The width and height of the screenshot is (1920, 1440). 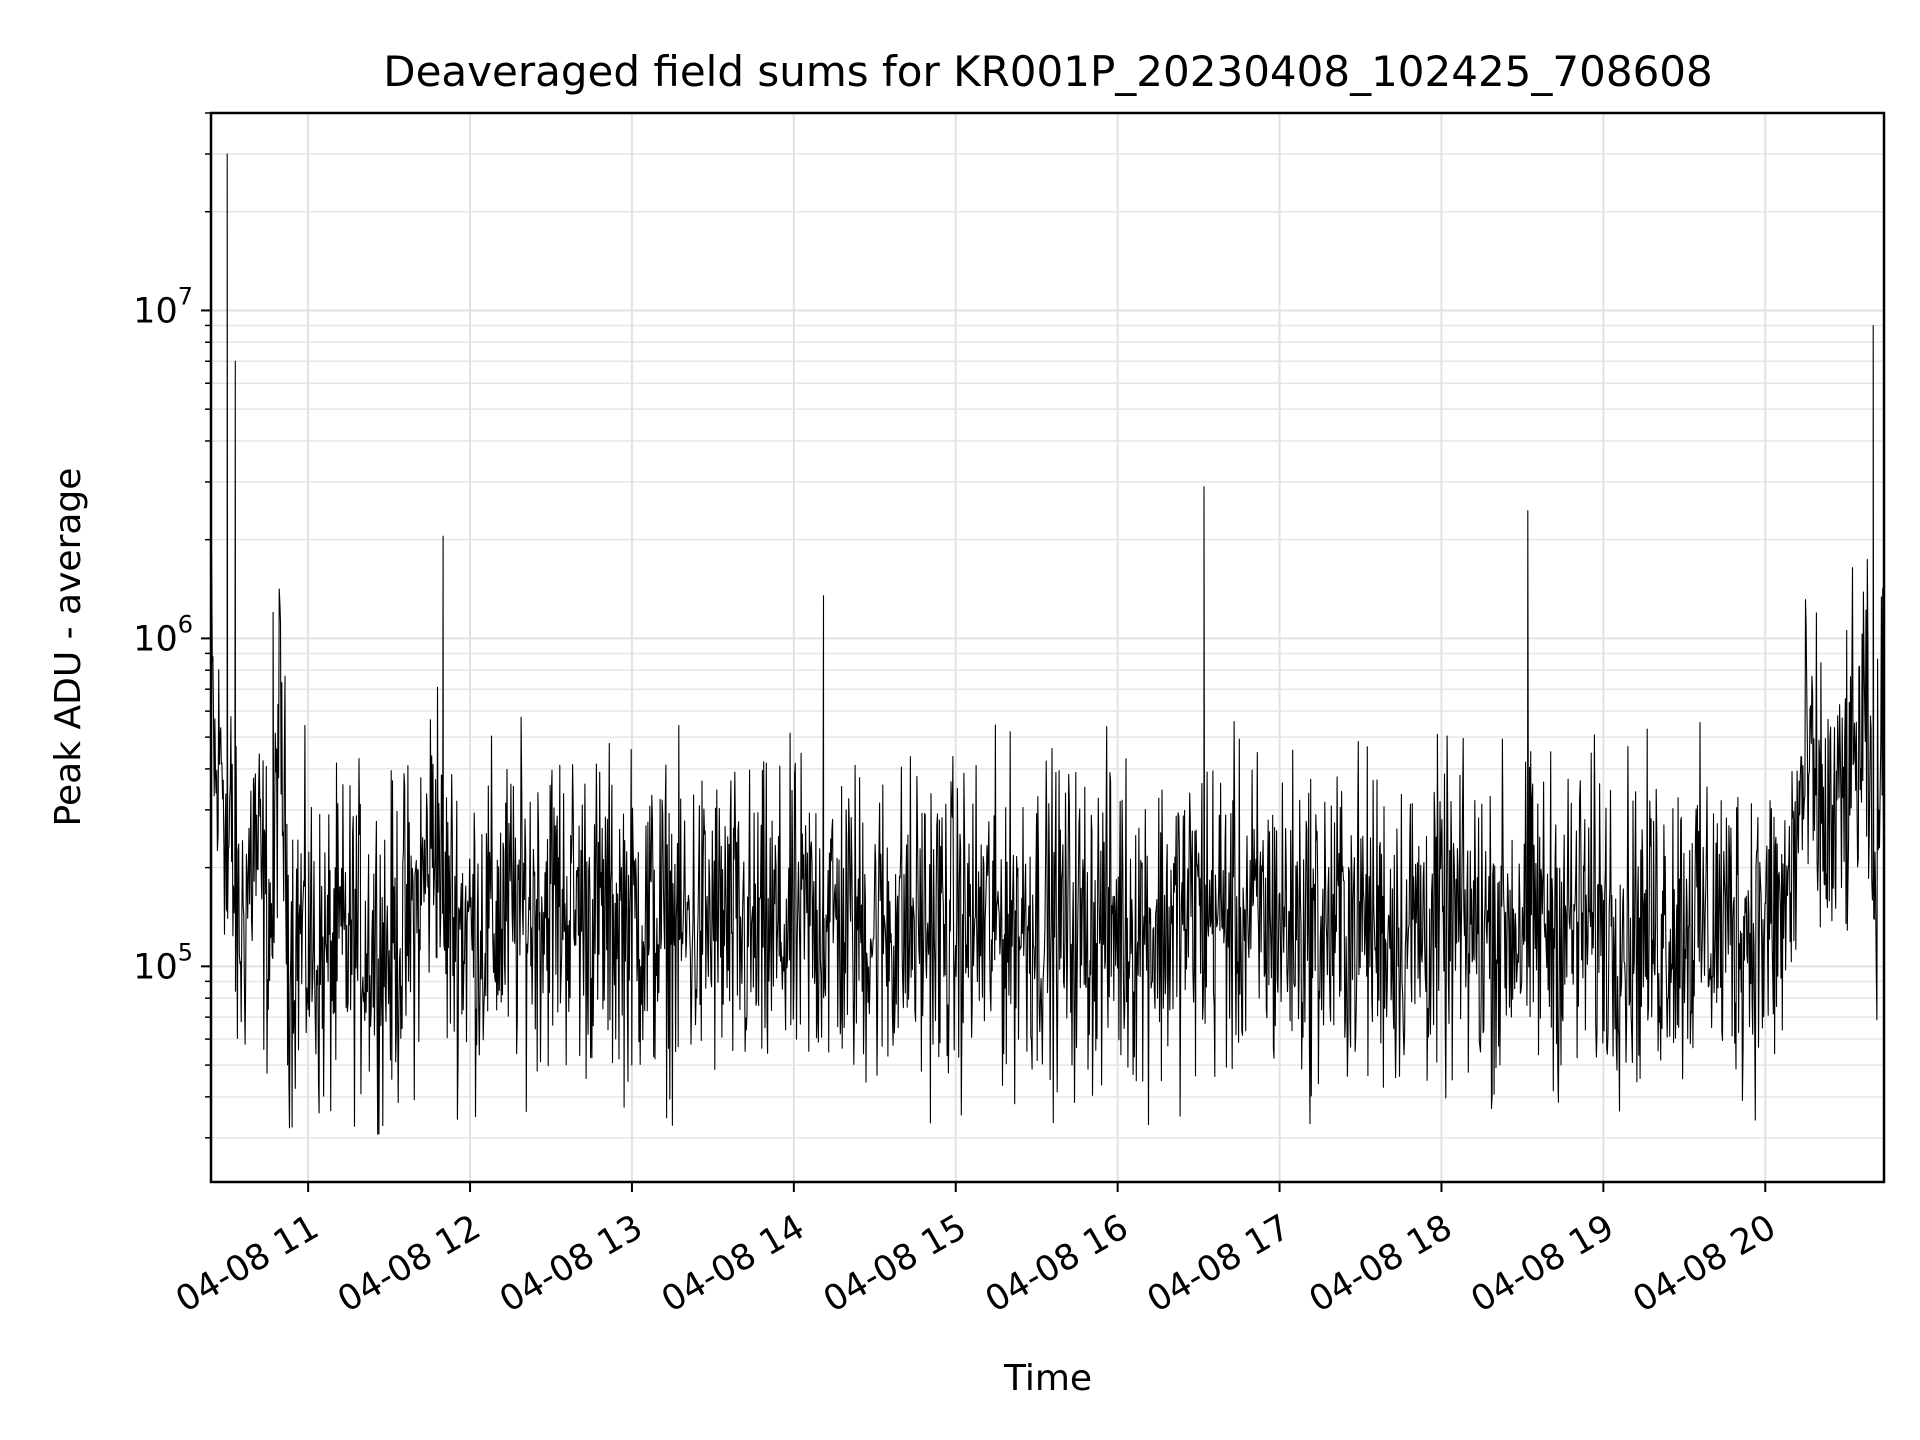 What do you see at coordinates (185, 296) in the screenshot?
I see `y-tick-exponent: 7` at bounding box center [185, 296].